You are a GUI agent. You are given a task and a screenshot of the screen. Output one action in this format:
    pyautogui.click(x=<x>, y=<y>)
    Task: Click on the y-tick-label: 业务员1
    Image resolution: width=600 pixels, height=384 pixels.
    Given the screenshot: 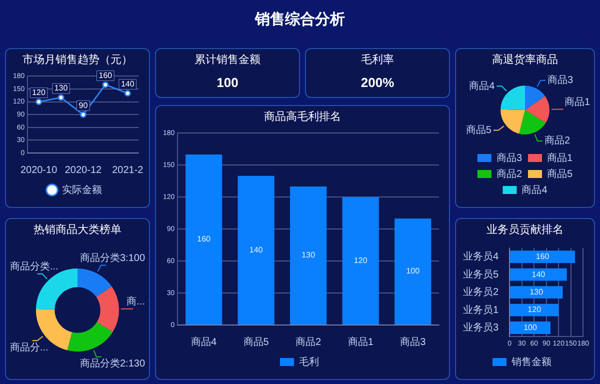 What is the action you would take?
    pyautogui.click(x=481, y=310)
    